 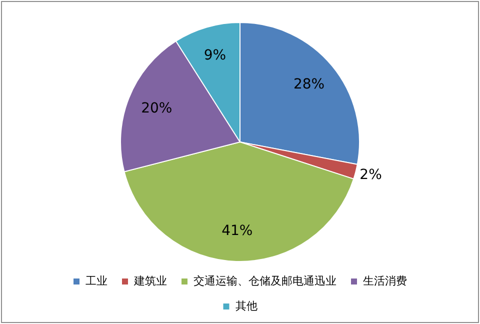 I want to click on legend-label: 生活消费, so click(x=385, y=281).